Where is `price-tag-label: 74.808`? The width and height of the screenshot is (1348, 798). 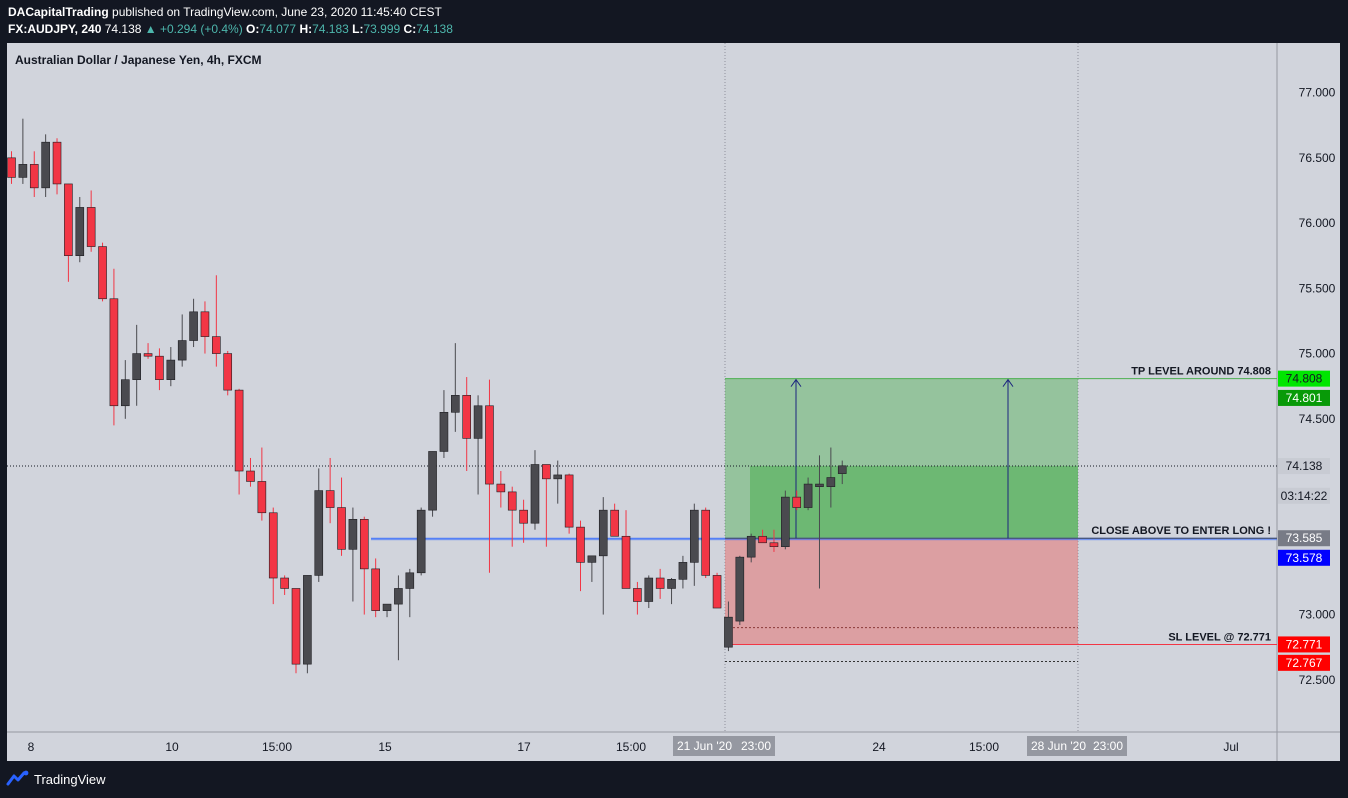
price-tag-label: 74.808 is located at coordinates (1304, 379).